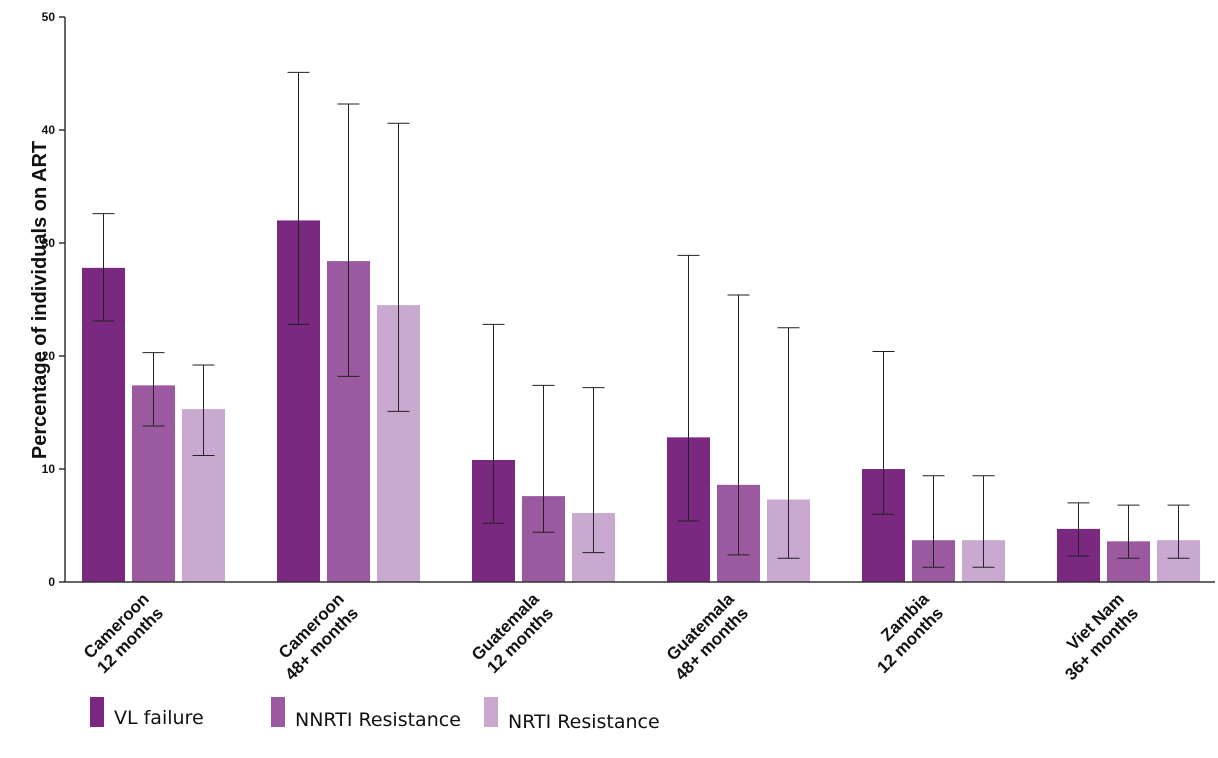  Describe the element at coordinates (51, 582) in the screenshot. I see `y-tick-label: 0` at that location.